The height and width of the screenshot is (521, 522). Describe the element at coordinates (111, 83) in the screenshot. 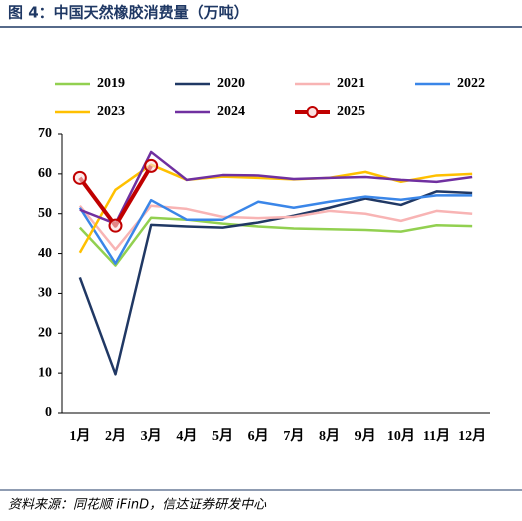

I see `legend-label: 2019` at that location.